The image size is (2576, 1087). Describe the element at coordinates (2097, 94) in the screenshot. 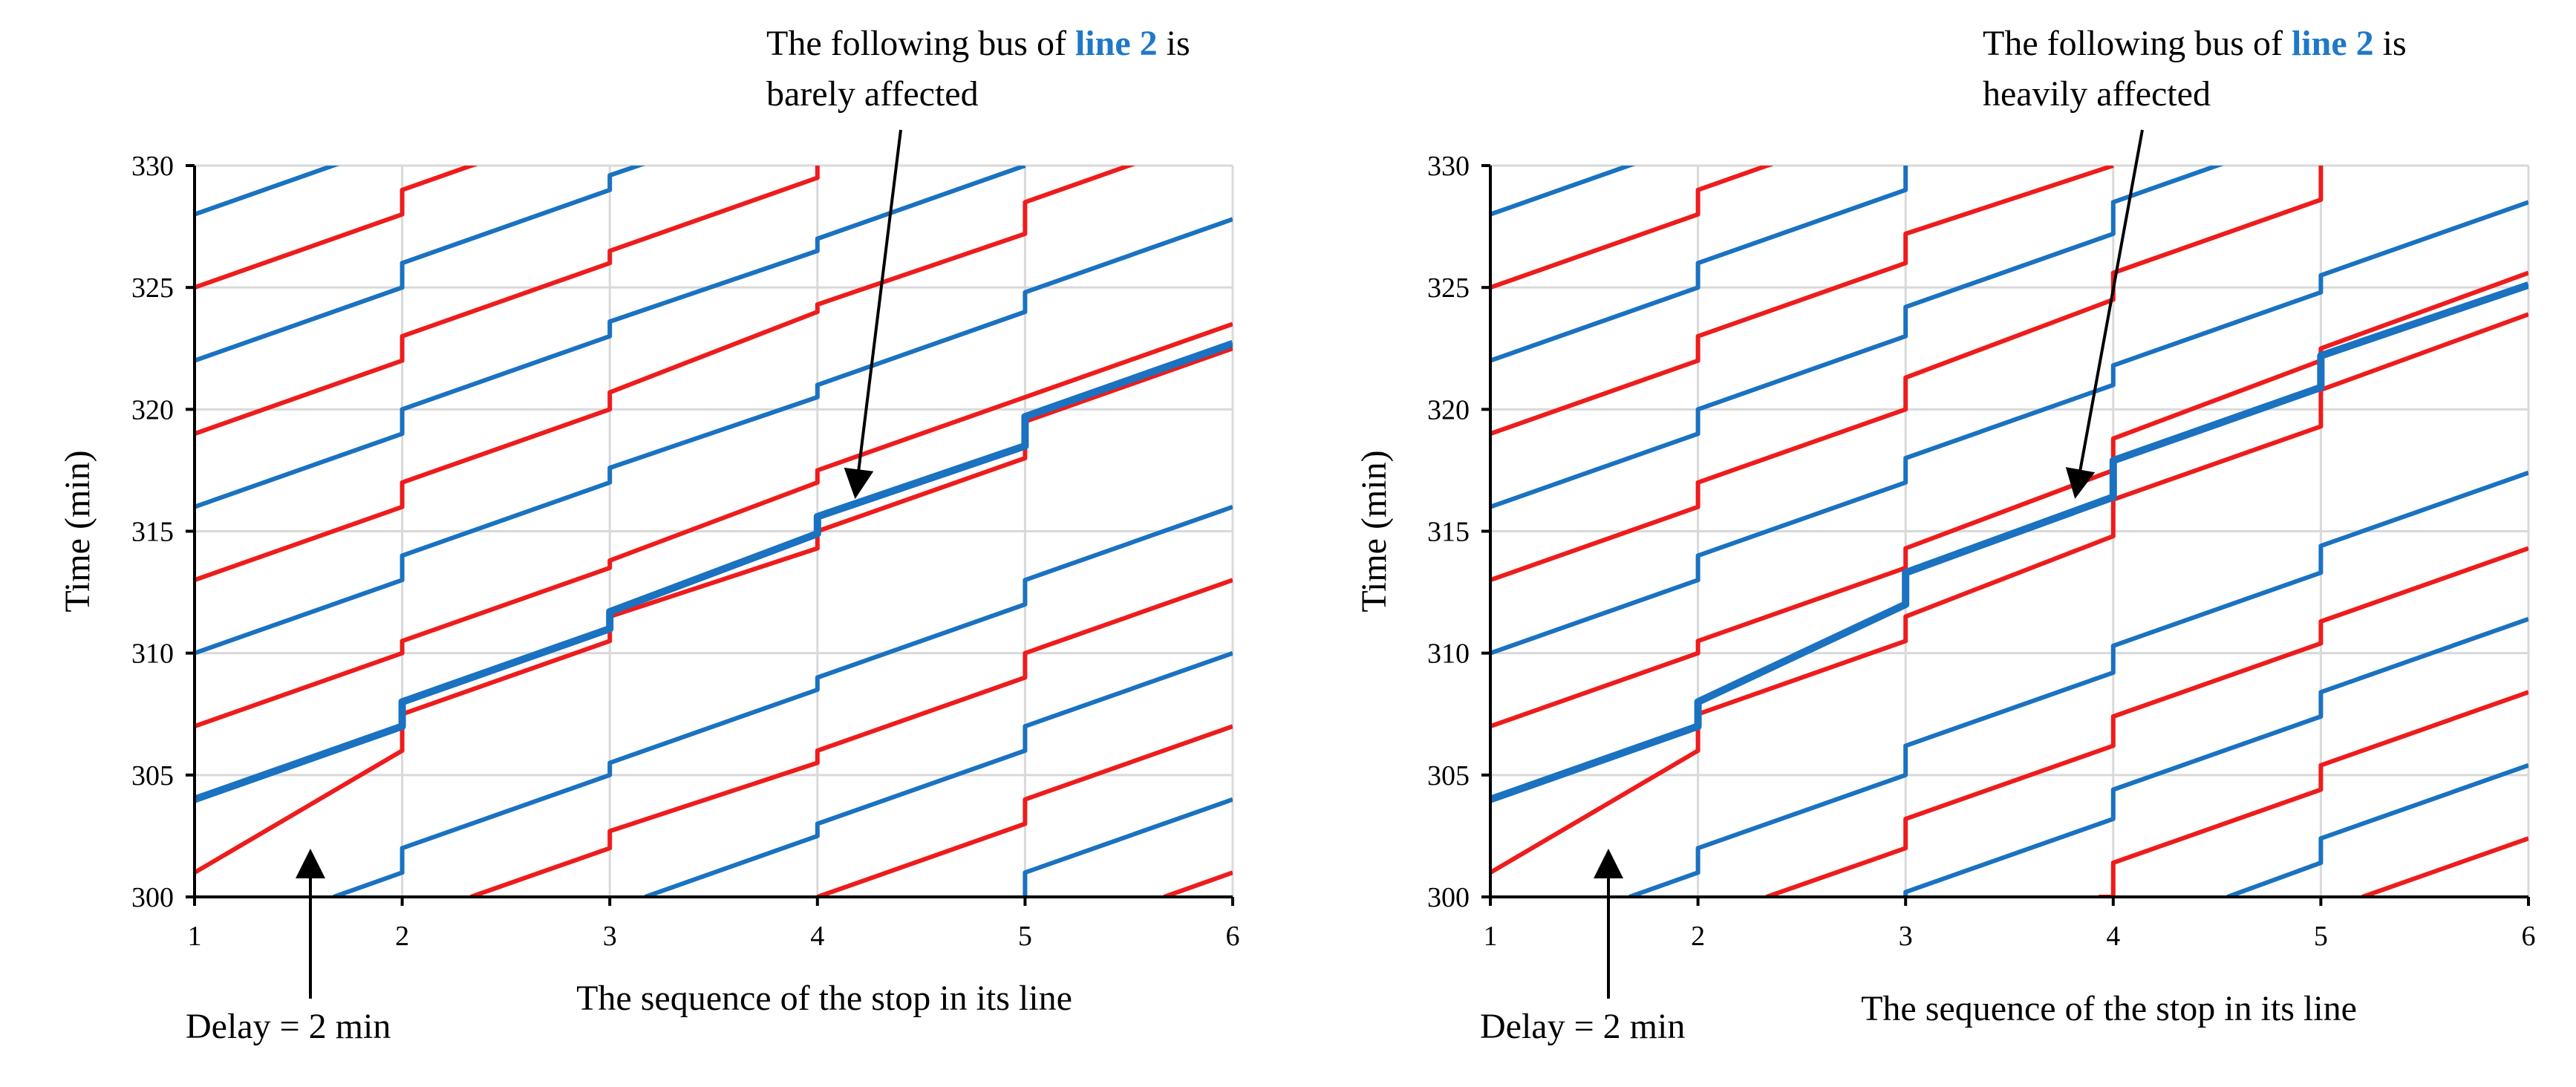

I see `annotation-effect: heavily affected` at that location.